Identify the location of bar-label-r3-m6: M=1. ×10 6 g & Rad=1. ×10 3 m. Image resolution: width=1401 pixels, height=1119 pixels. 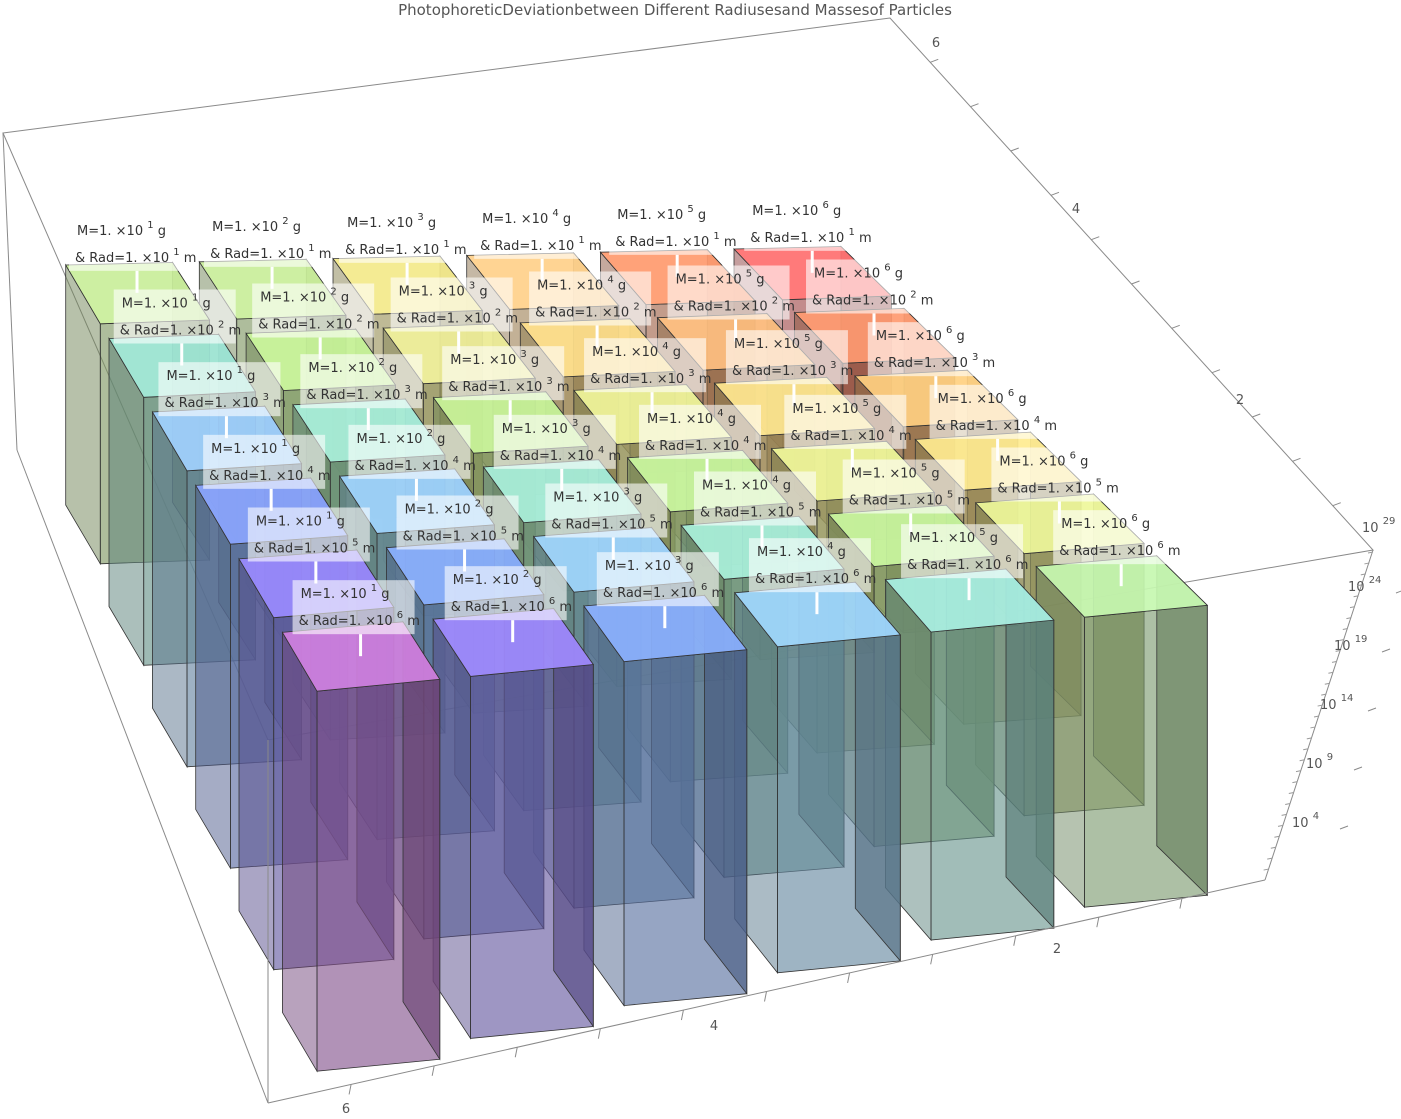
(931, 360).